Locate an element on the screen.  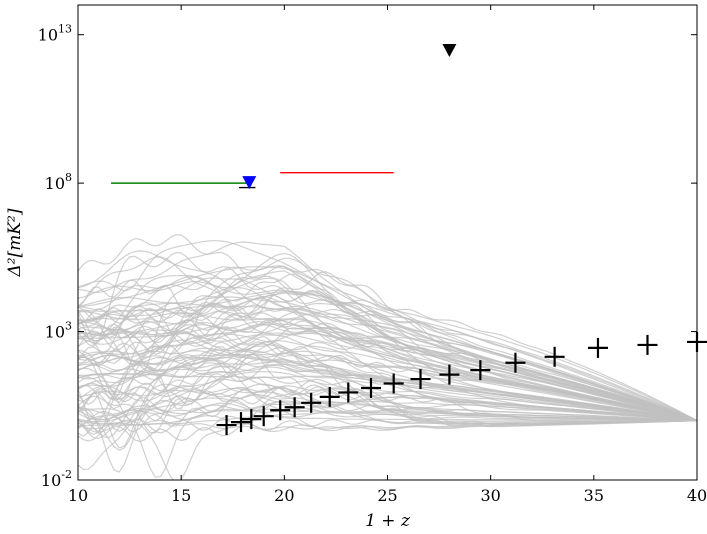
x-tick-label: 25 is located at coordinates (387, 495).